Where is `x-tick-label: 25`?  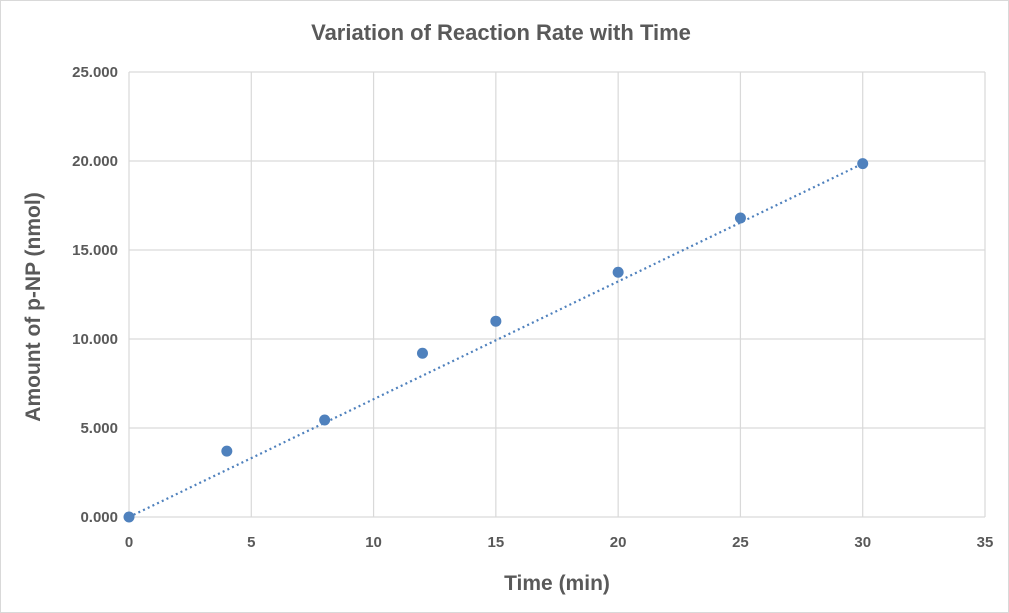 x-tick-label: 25 is located at coordinates (740, 542).